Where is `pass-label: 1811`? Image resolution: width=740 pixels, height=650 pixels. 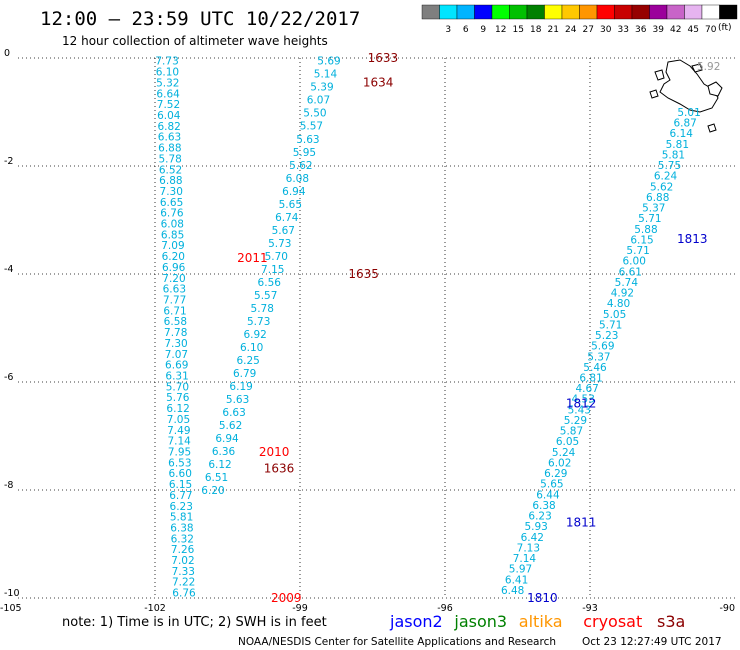
pass-label: 1811 is located at coordinates (581, 522).